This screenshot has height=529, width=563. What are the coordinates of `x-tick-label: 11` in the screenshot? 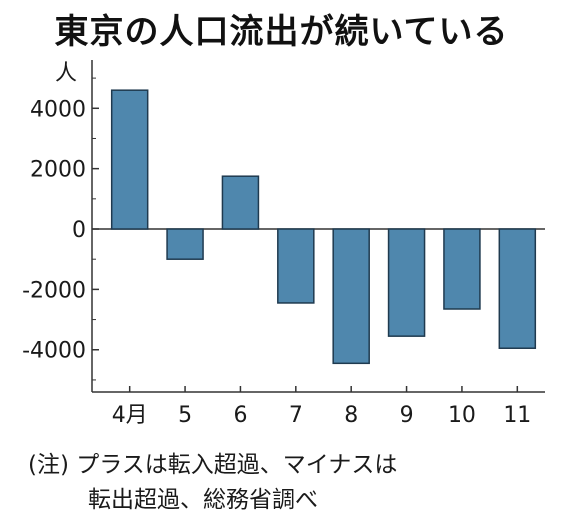 It's located at (517, 415).